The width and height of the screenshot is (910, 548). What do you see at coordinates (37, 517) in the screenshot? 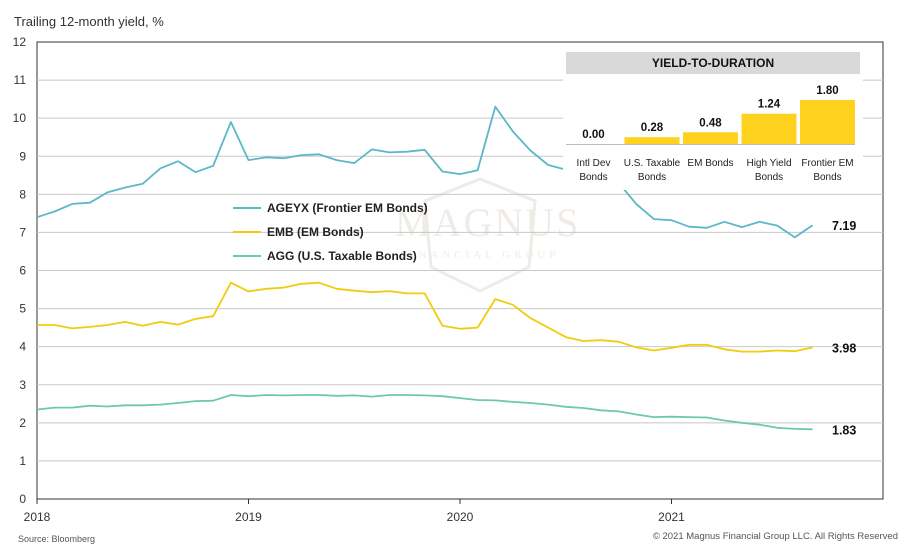
I see `x-tick-label: 2018` at bounding box center [37, 517].